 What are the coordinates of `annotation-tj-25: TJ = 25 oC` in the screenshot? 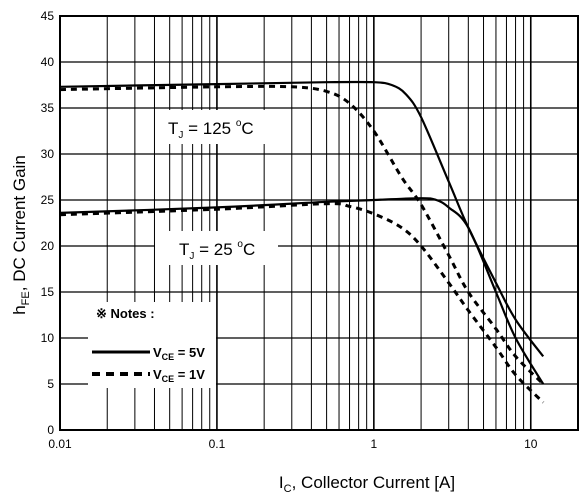 It's located at (217, 250).